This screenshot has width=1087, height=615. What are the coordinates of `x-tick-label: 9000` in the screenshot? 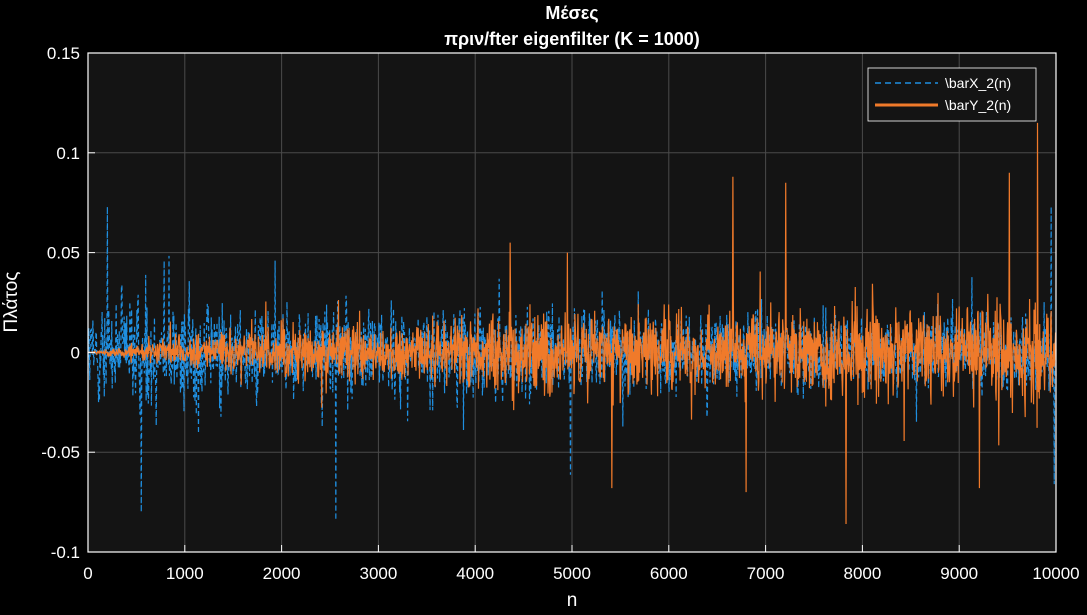 It's located at (959, 573).